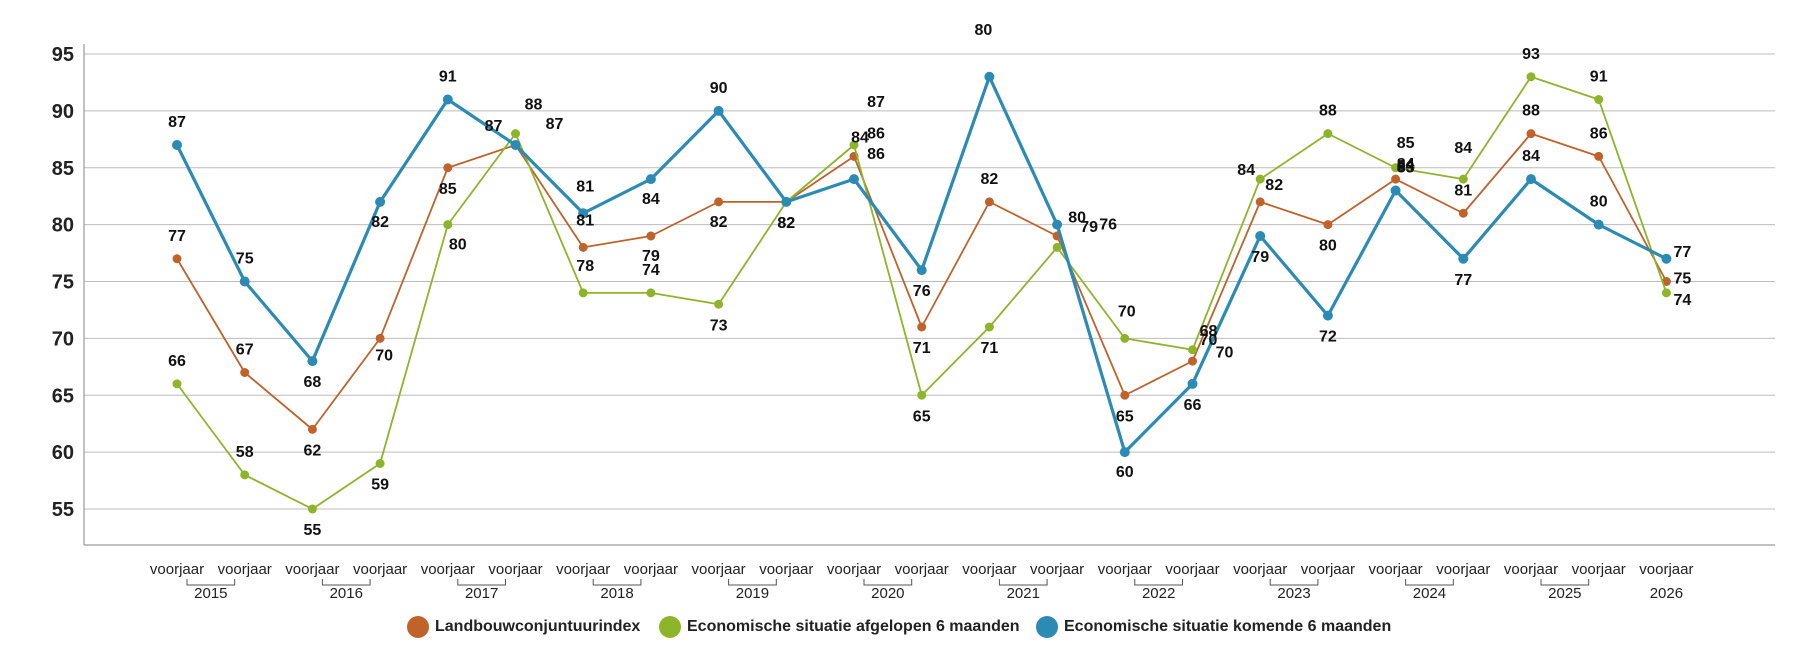  I want to click on data-label: 67, so click(245, 350).